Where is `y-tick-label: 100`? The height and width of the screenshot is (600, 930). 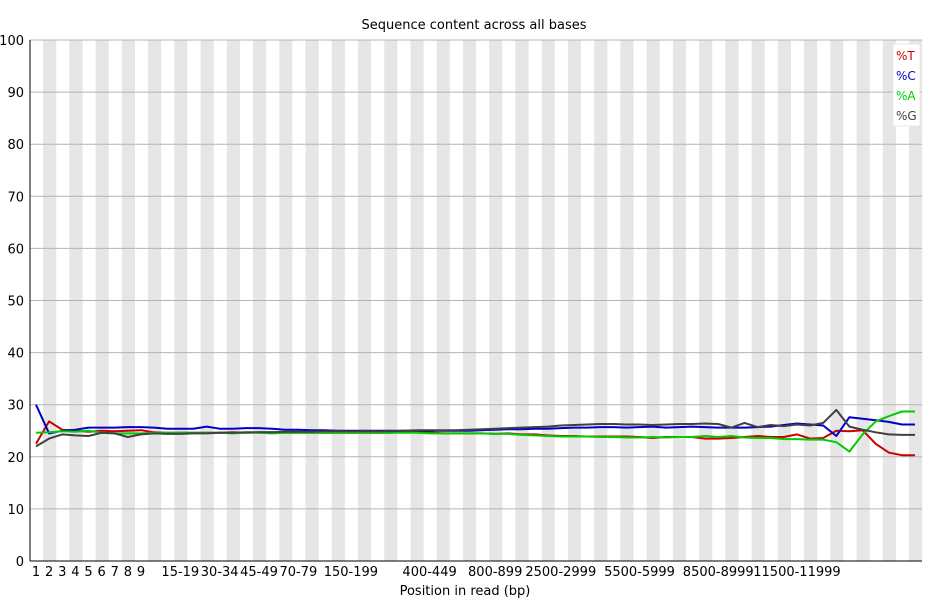
y-tick-label: 100 is located at coordinates (12, 41).